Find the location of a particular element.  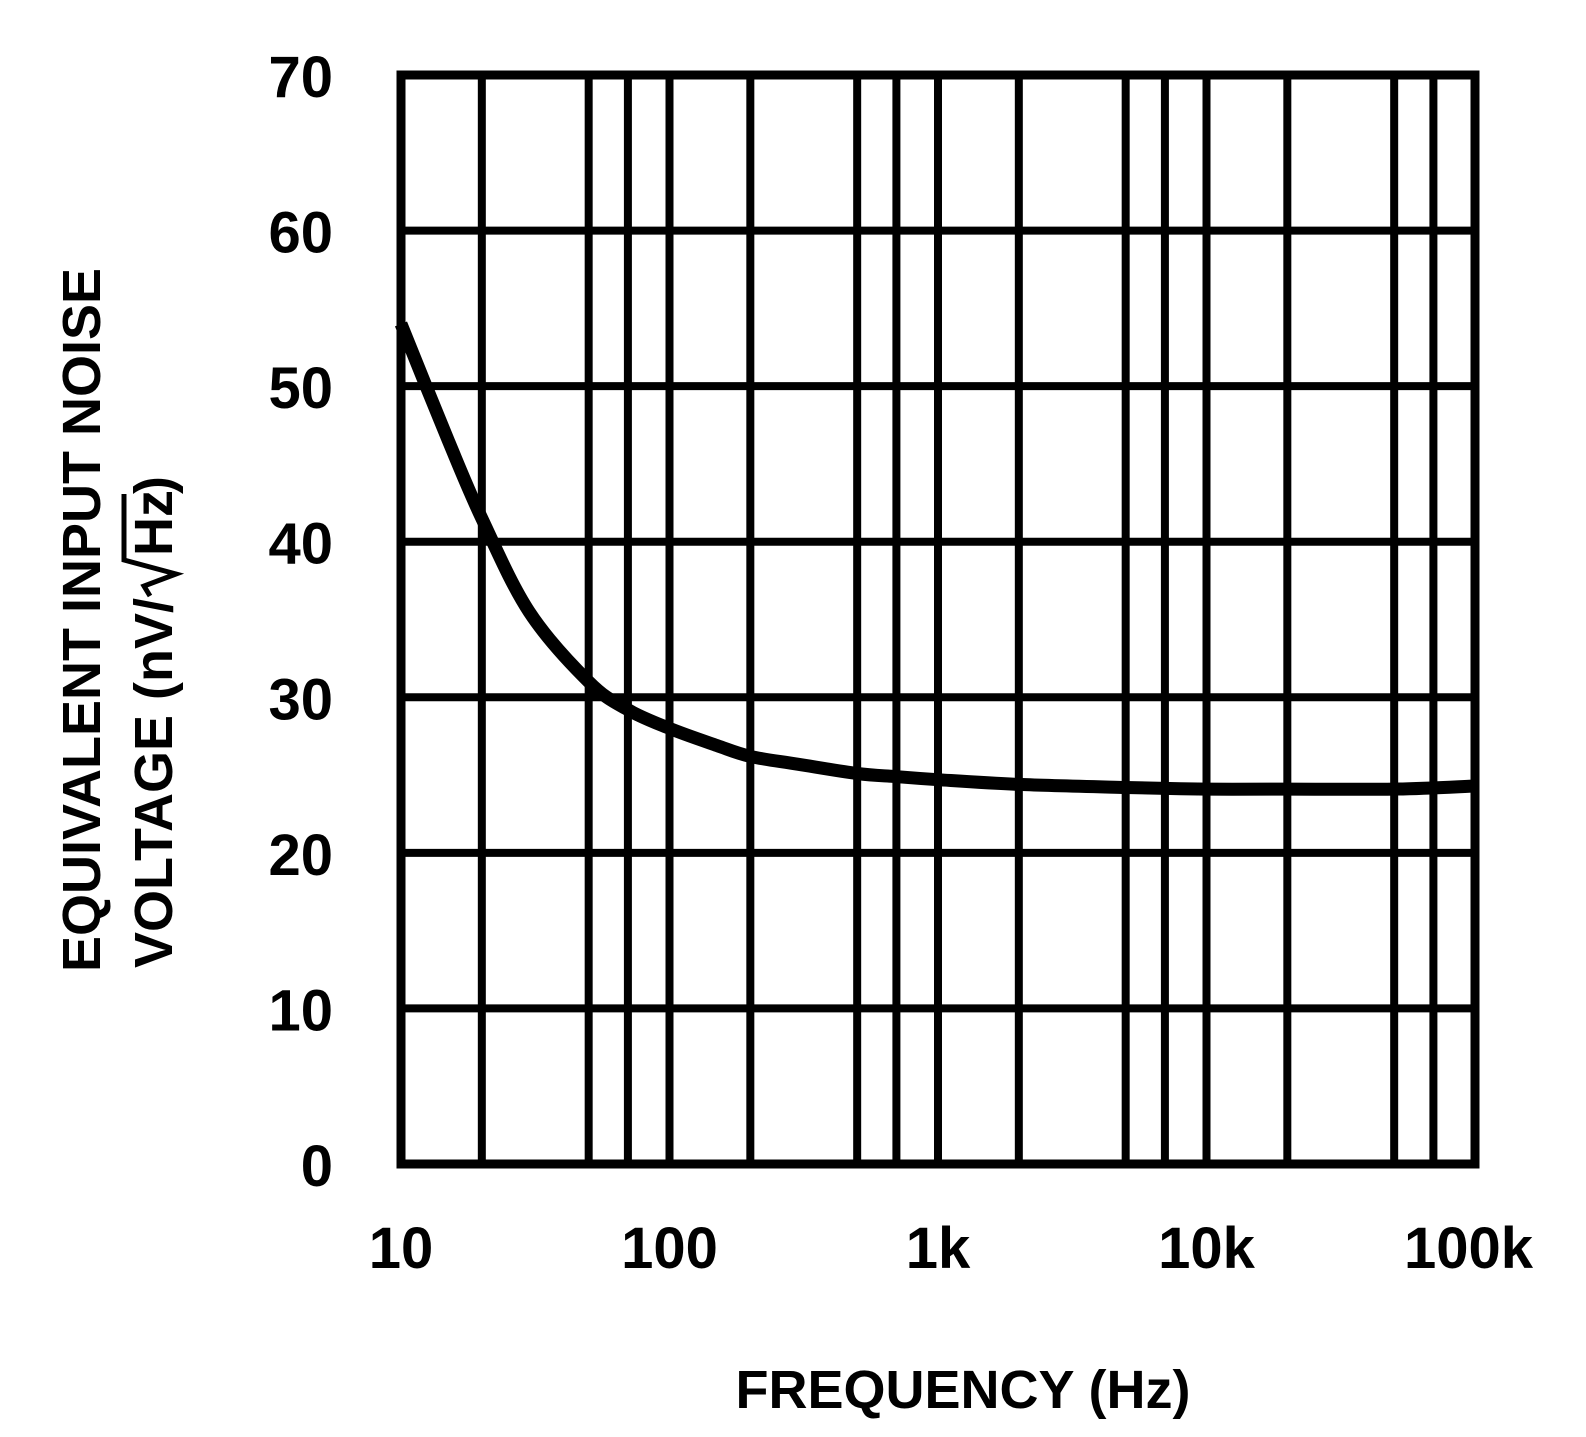

x-tick-label: 1k is located at coordinates (938, 1248).